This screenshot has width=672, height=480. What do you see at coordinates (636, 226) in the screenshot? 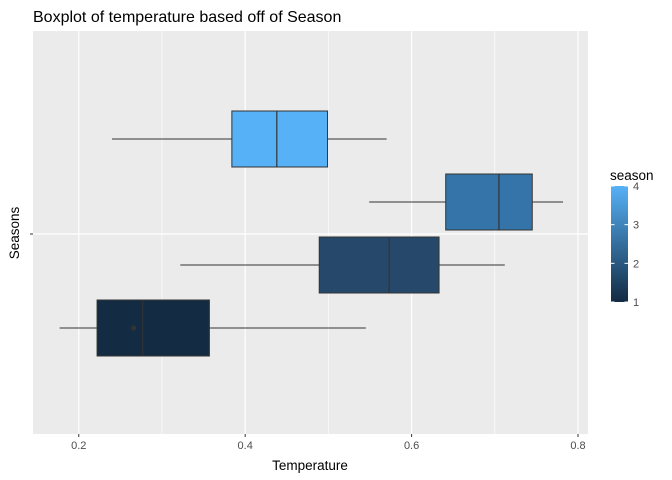
I see `colorbar-label: 3` at bounding box center [636, 226].